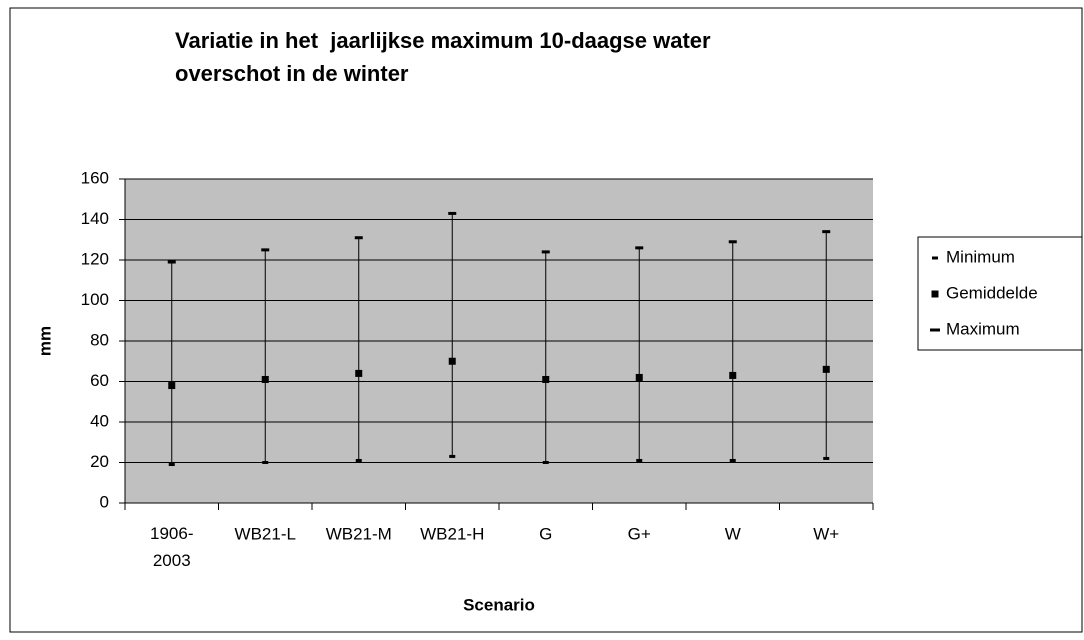  What do you see at coordinates (104, 501) in the screenshot?
I see `y-tick-label: 0` at bounding box center [104, 501].